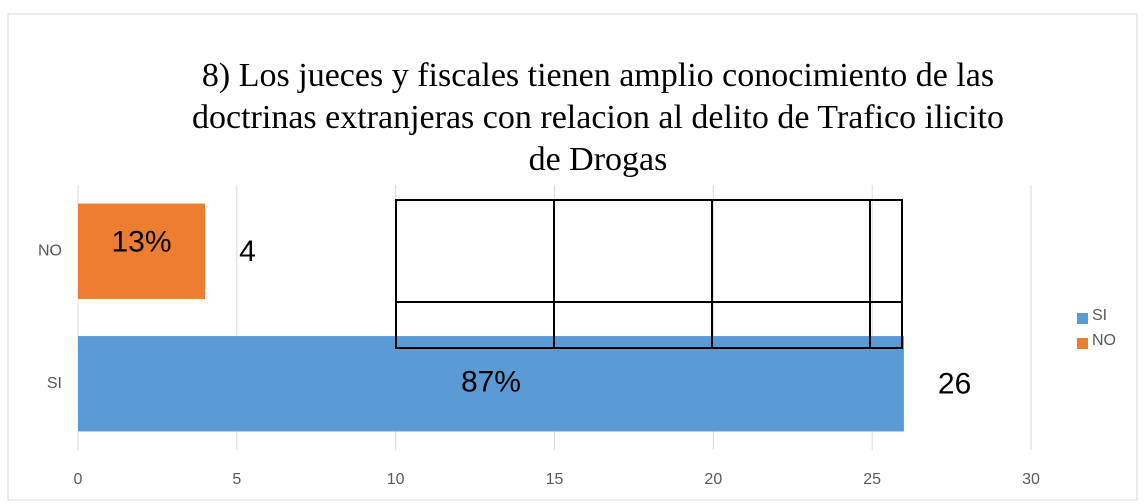 The image size is (1145, 504). What do you see at coordinates (598, 159) in the screenshot?
I see `chart-title: de Drogas` at bounding box center [598, 159].